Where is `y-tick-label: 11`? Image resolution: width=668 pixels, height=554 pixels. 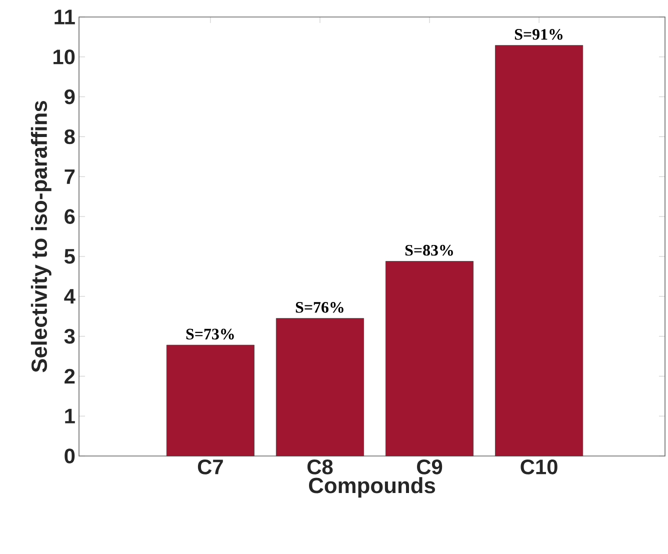 y-tick-label: 11 is located at coordinates (64, 17).